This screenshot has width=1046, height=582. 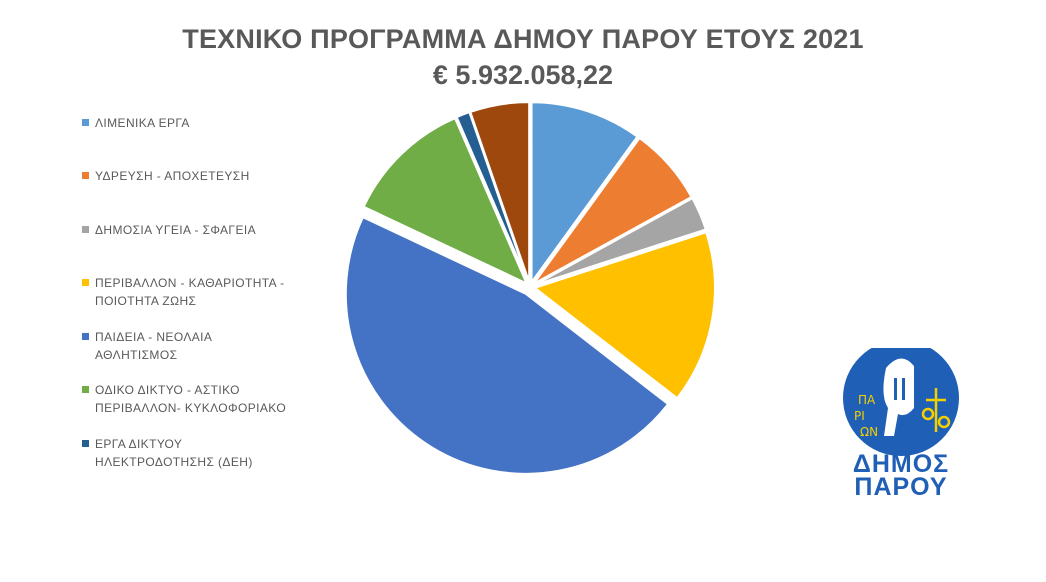 I want to click on legend-item: ΔΗΜΟΣΙΑ ΥΓΕΙΑ - ΣΦΑΓΕΙΑ, so click(x=202, y=230).